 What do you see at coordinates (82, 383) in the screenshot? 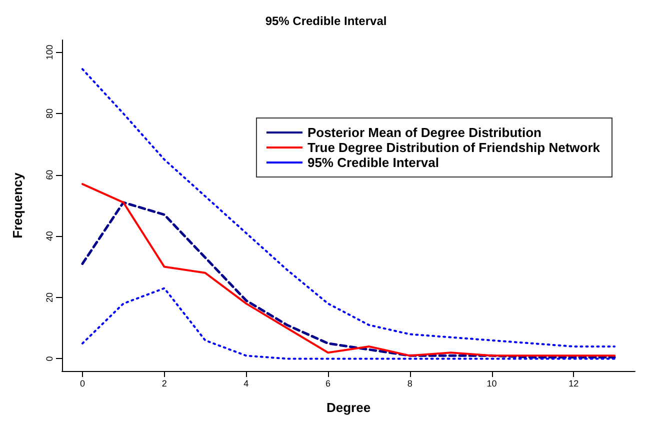
I see `x-tick-label: 0` at bounding box center [82, 383].